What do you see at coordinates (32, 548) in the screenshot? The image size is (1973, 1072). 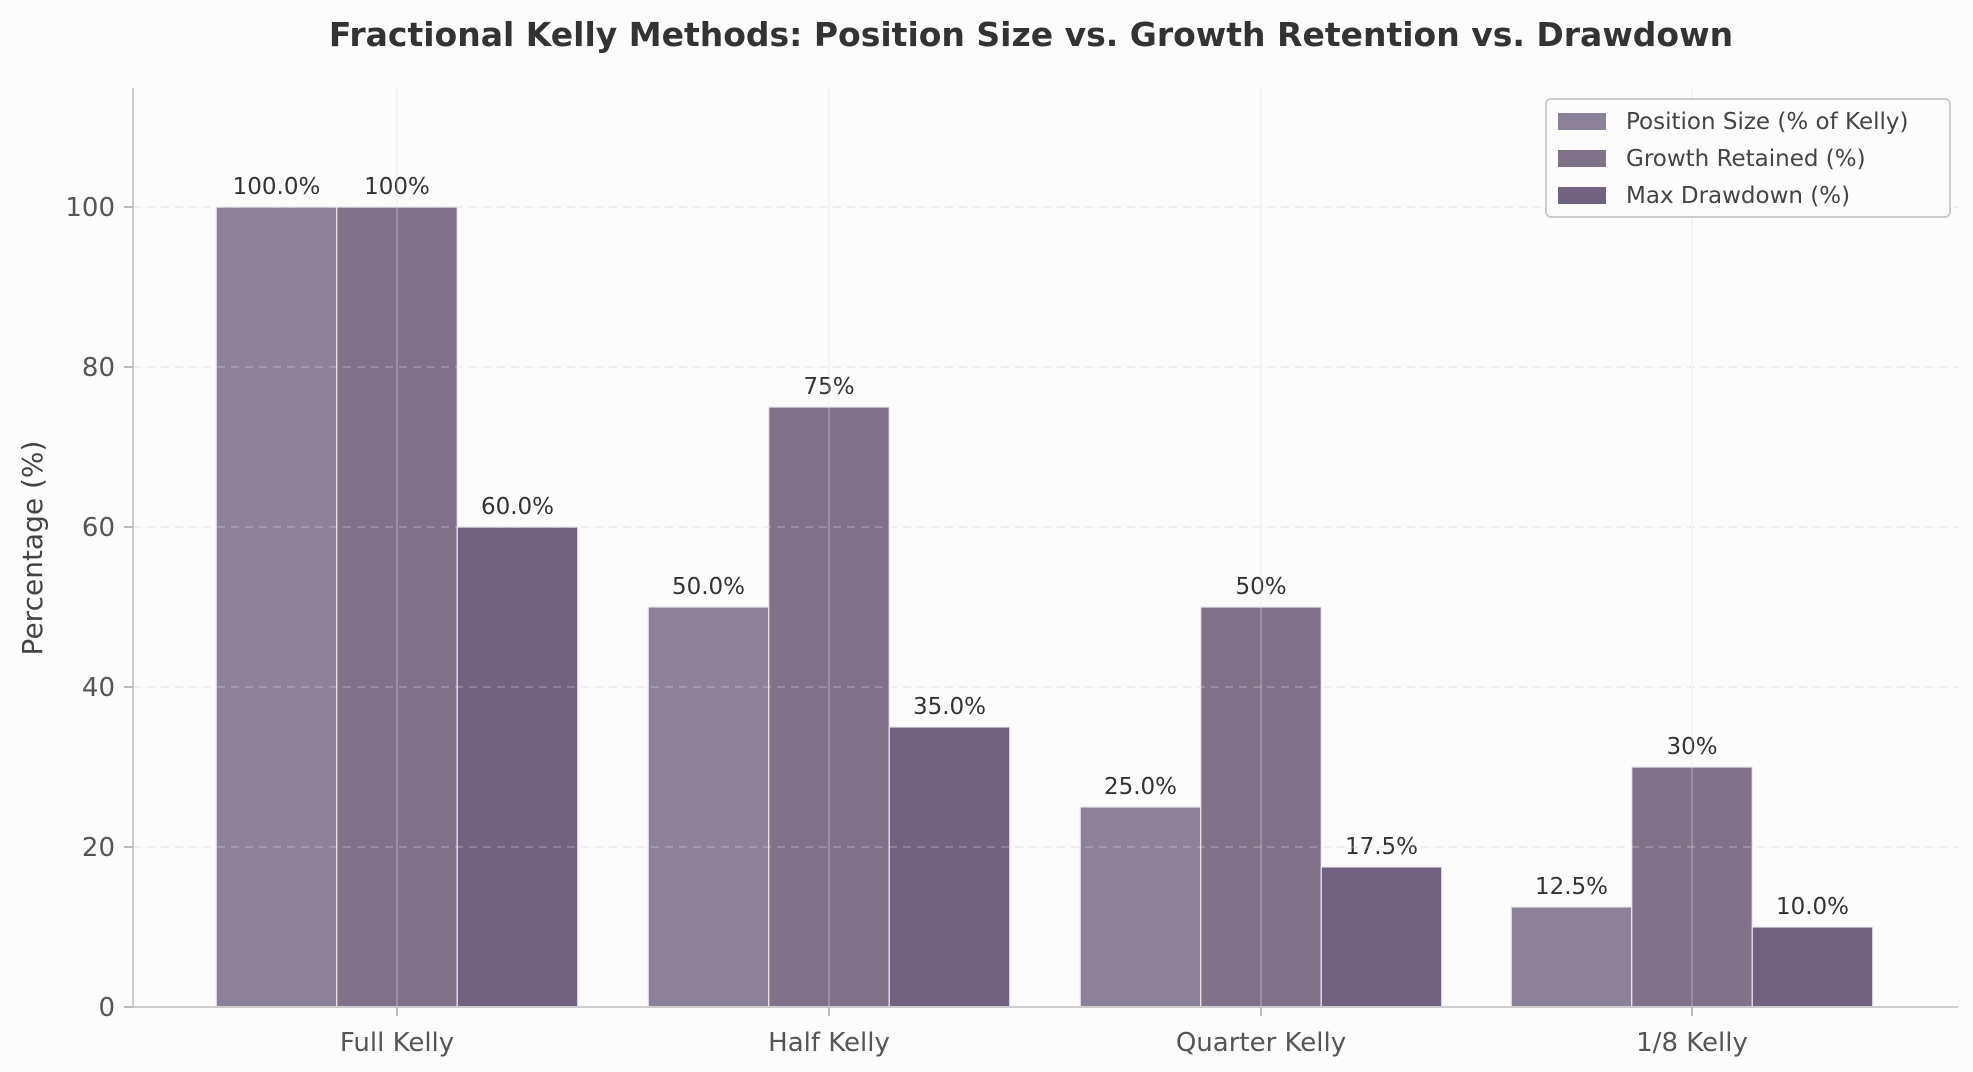 I see `y-axis-label: Percentage (%)` at bounding box center [32, 548].